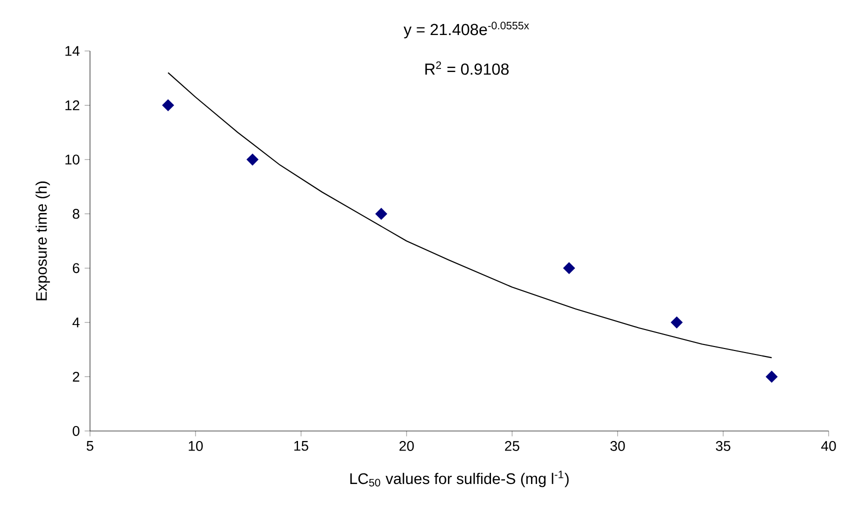 This screenshot has width=842, height=523. What do you see at coordinates (828, 446) in the screenshot?
I see `x-tick-label: 40` at bounding box center [828, 446].